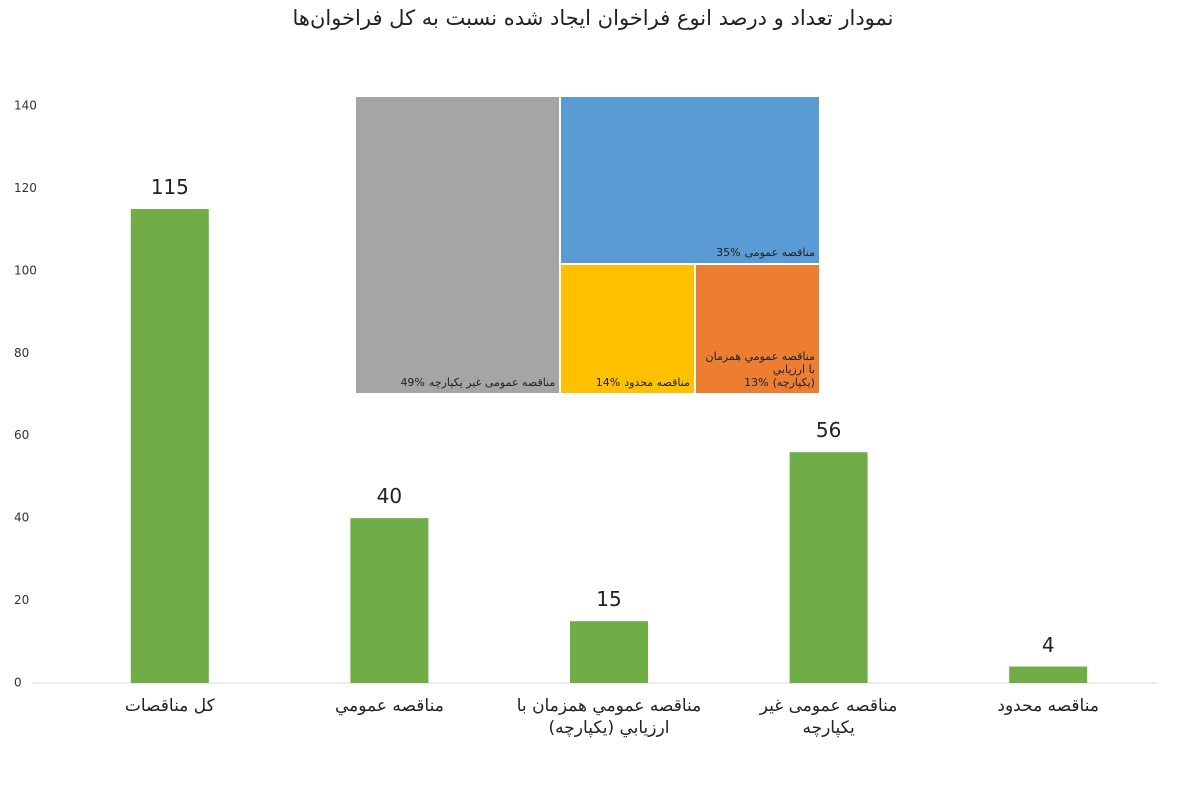 The height and width of the screenshot is (800, 1186). What do you see at coordinates (18, 683) in the screenshot?
I see `y-tick-label: 0` at bounding box center [18, 683].